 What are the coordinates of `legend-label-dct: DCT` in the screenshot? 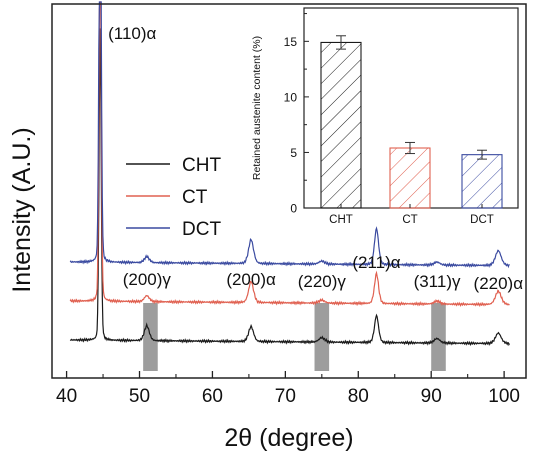 It's located at (201, 229).